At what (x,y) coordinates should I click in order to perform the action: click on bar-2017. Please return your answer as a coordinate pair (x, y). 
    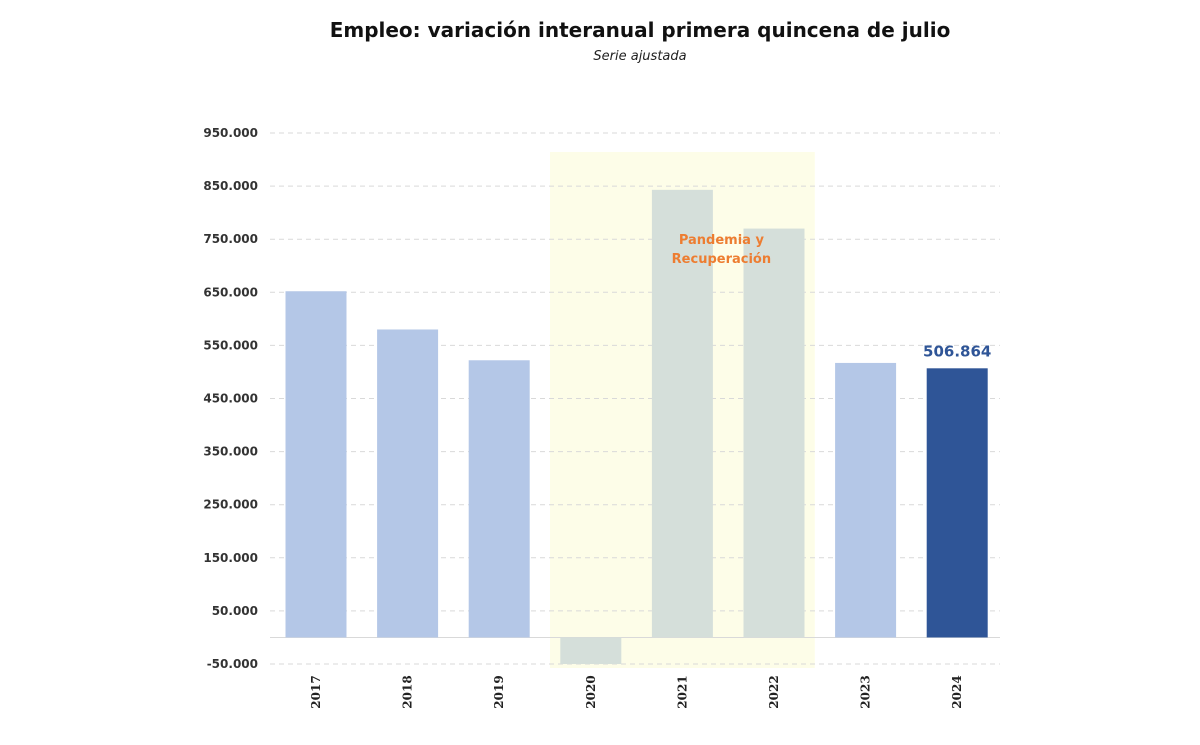
    Looking at the image, I should click on (316, 464).